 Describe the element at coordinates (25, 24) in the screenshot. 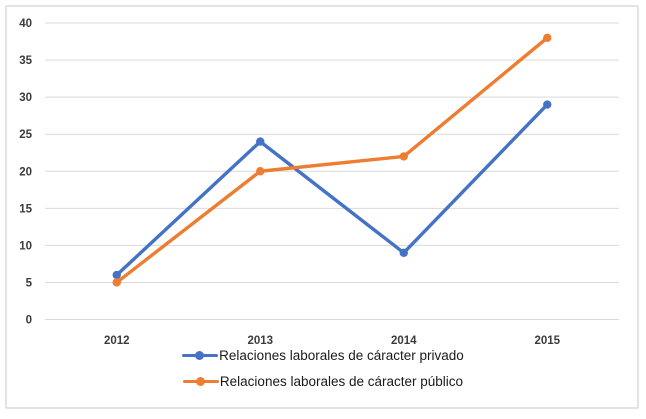

I see `y-axis-tick-label: 40` at that location.